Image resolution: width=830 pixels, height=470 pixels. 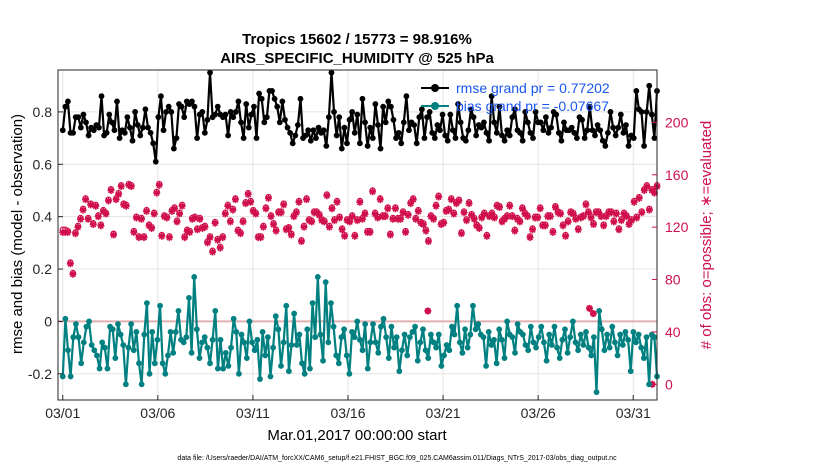 I want to click on x-tick-label: 03/31, so click(x=633, y=413).